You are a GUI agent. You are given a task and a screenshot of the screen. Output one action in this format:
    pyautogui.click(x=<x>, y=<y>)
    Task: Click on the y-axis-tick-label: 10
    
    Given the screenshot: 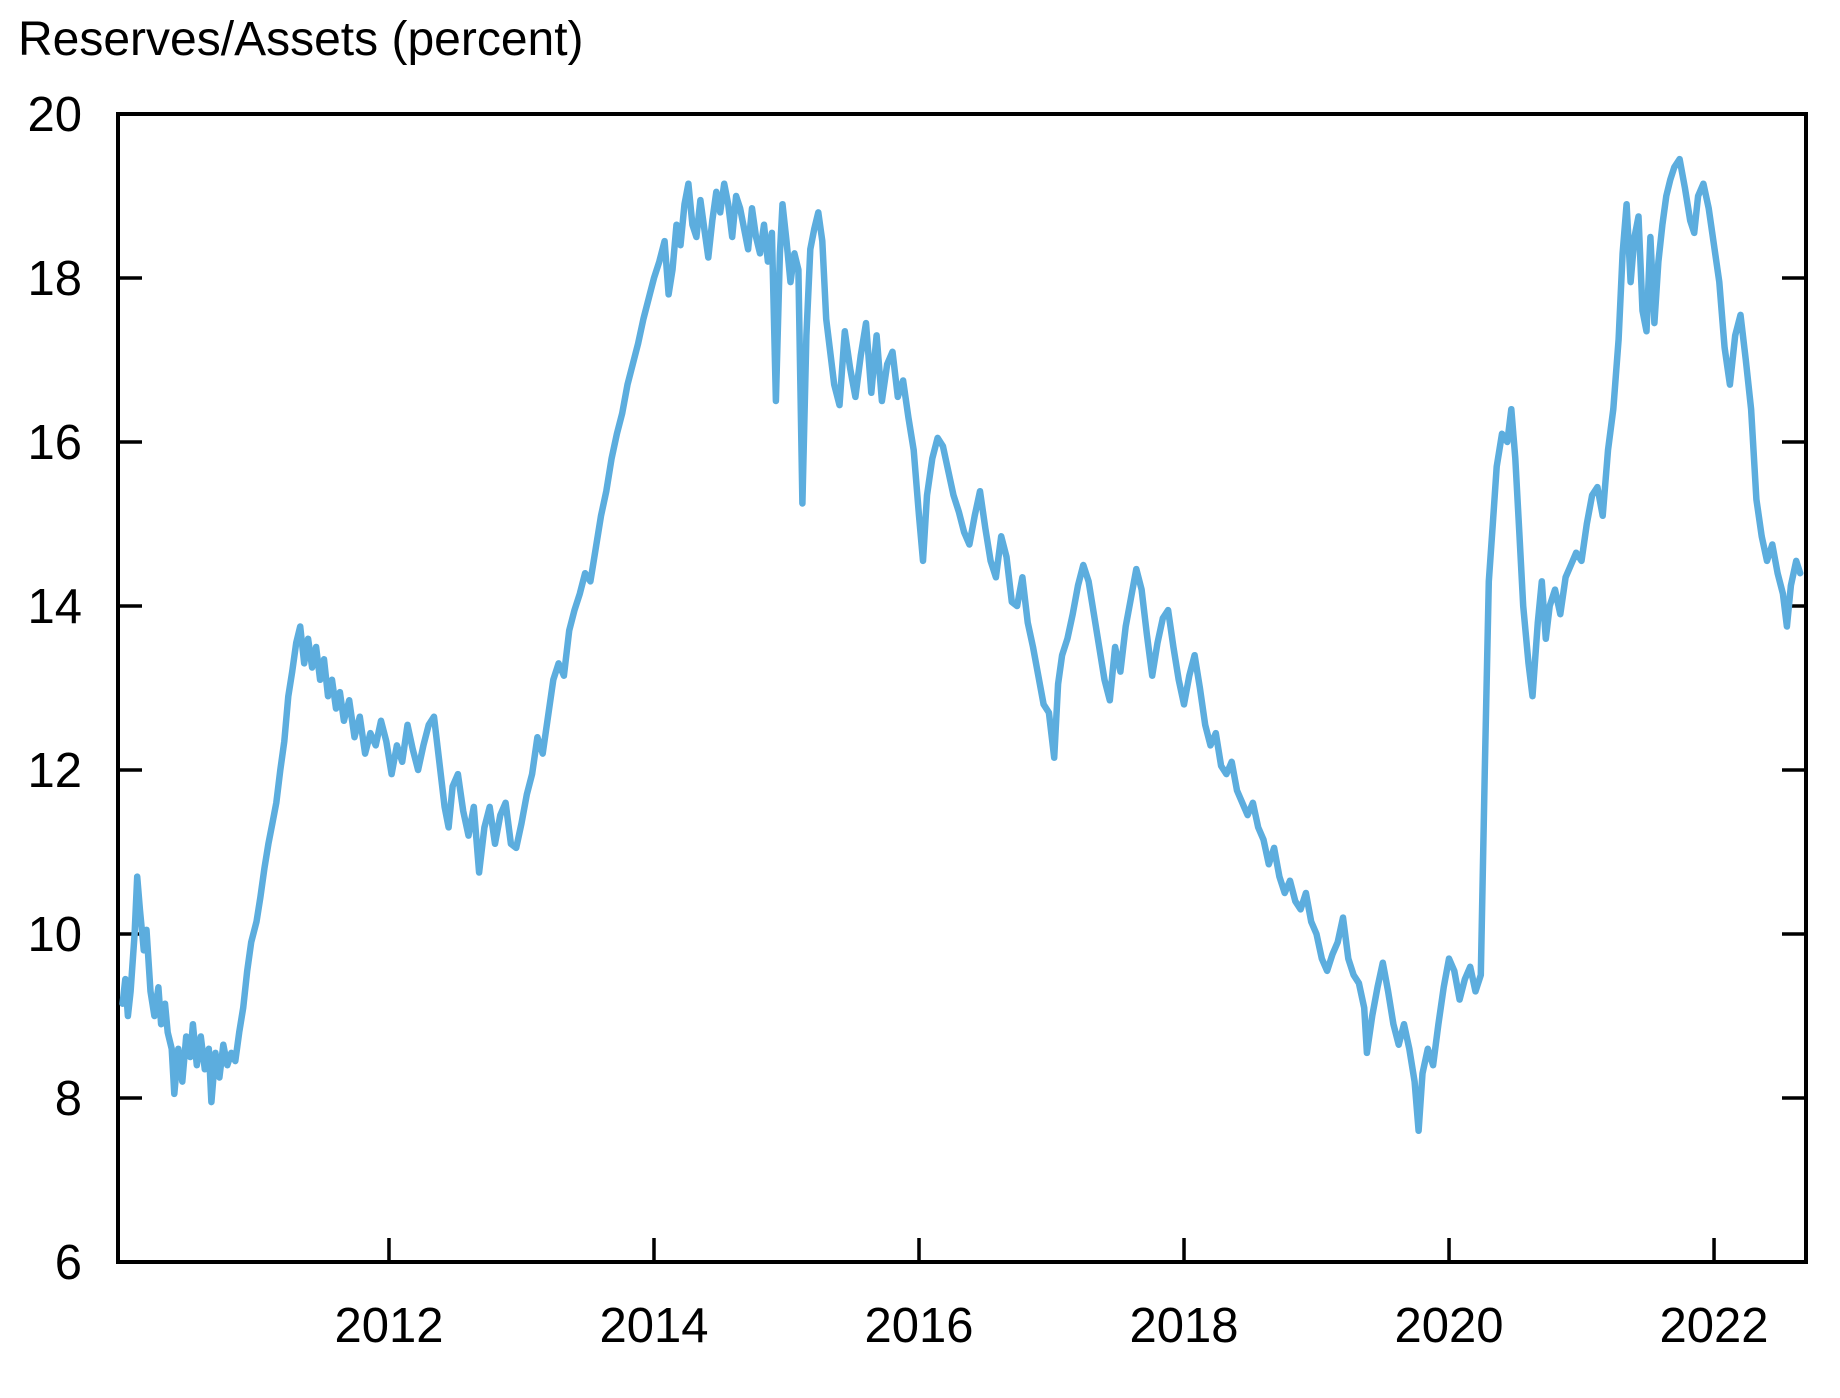 What is the action you would take?
    pyautogui.click(x=54, y=935)
    